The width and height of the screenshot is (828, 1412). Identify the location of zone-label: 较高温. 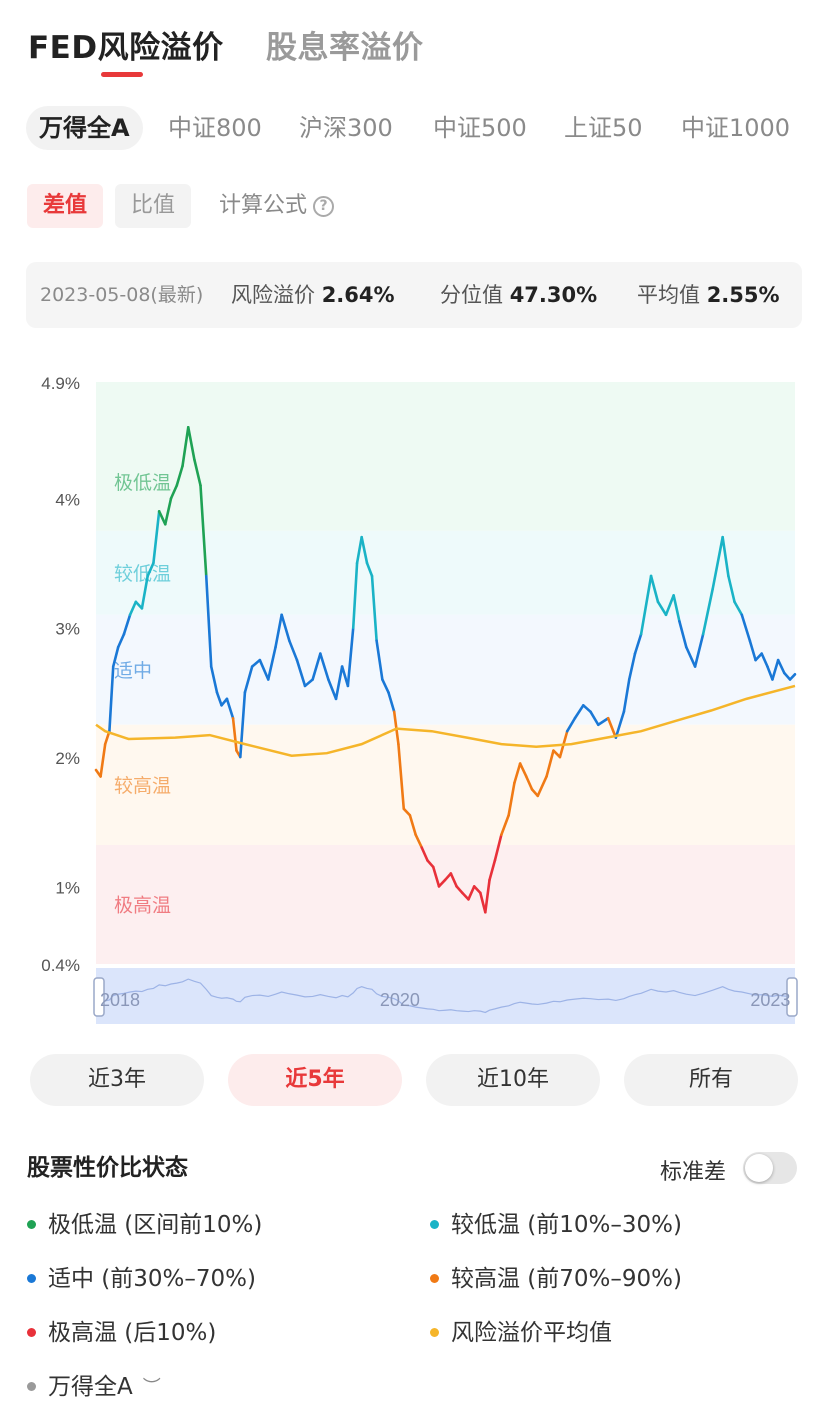
(142, 786).